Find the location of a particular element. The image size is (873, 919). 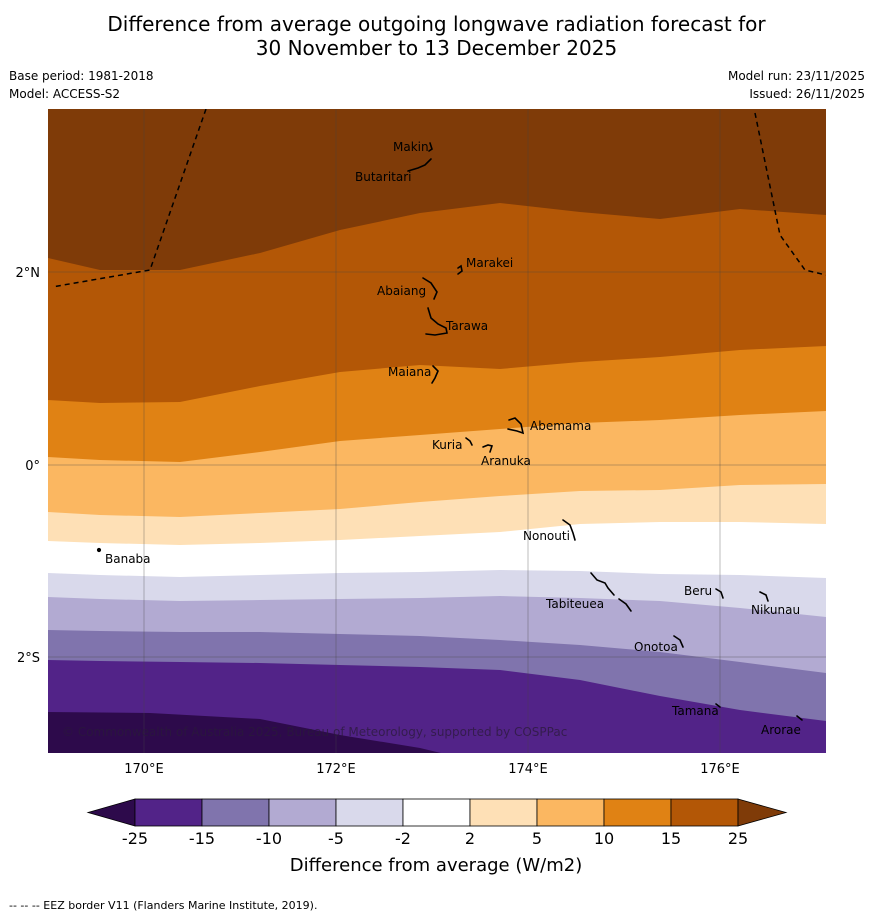

tarawa-island-shape is located at coordinates (436, 321).